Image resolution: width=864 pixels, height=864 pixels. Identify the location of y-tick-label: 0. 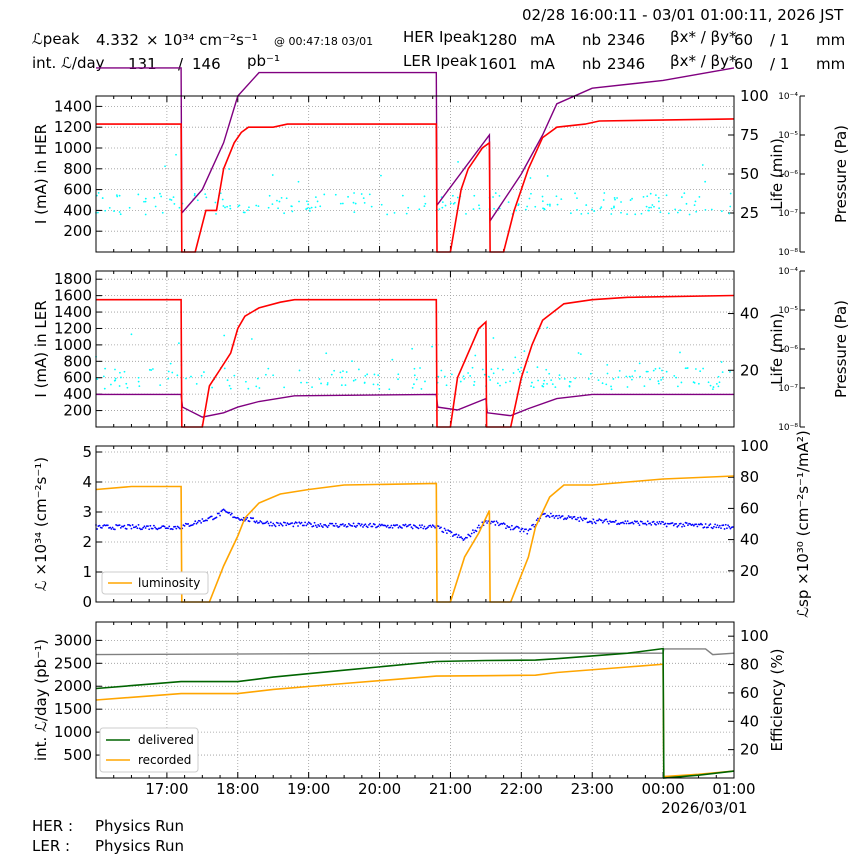
(87, 602).